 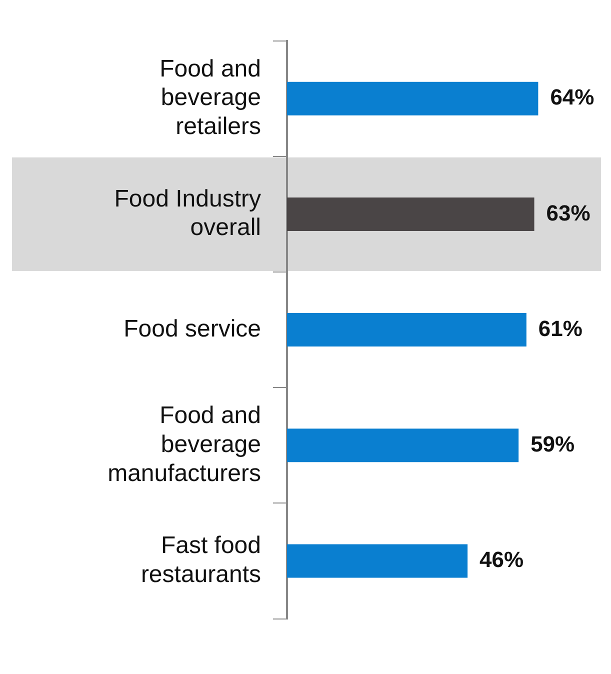 What do you see at coordinates (568, 213) in the screenshot?
I see `data-label: 63%` at bounding box center [568, 213].